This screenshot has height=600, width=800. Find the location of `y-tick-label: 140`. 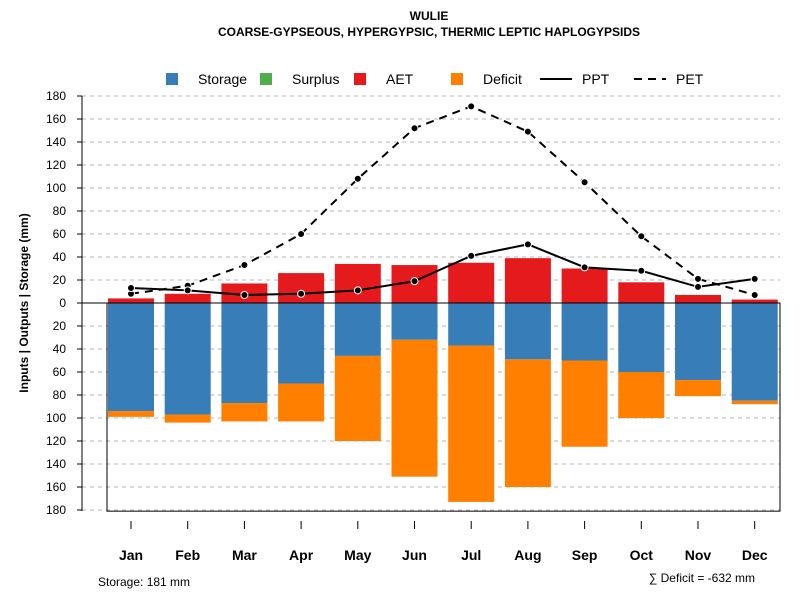

y-tick-label: 140 is located at coordinates (56, 142).